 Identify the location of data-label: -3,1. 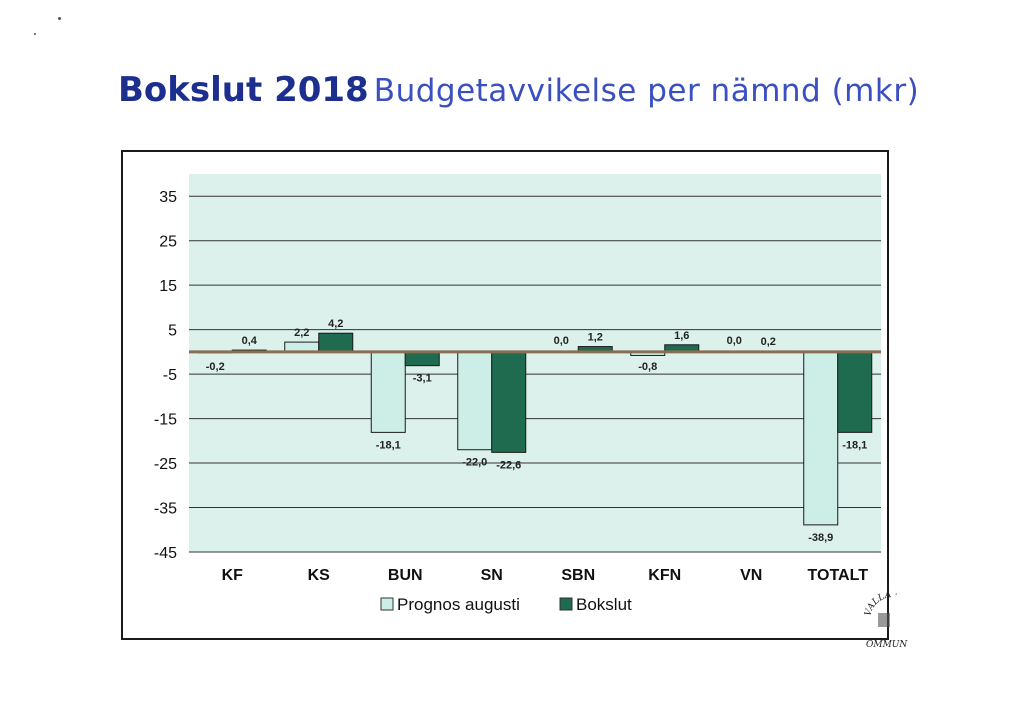
(422, 379).